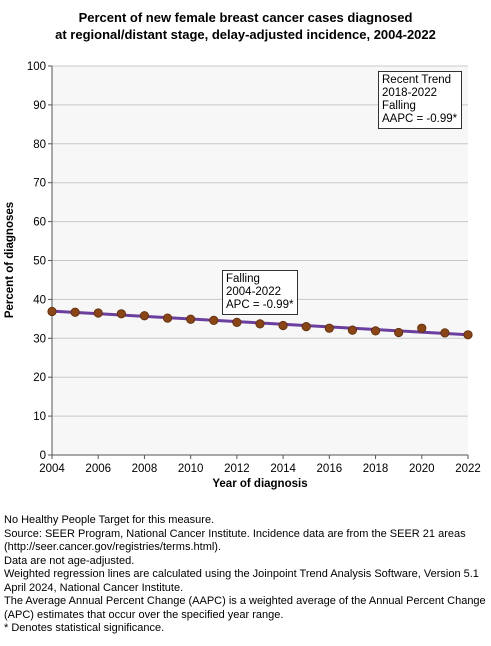 The image size is (491, 646). Describe the element at coordinates (260, 465) in the screenshot. I see `x-tick-labels: 2004 2006 2008 2010 2012 2014 2016 2018 2020 2022` at that location.